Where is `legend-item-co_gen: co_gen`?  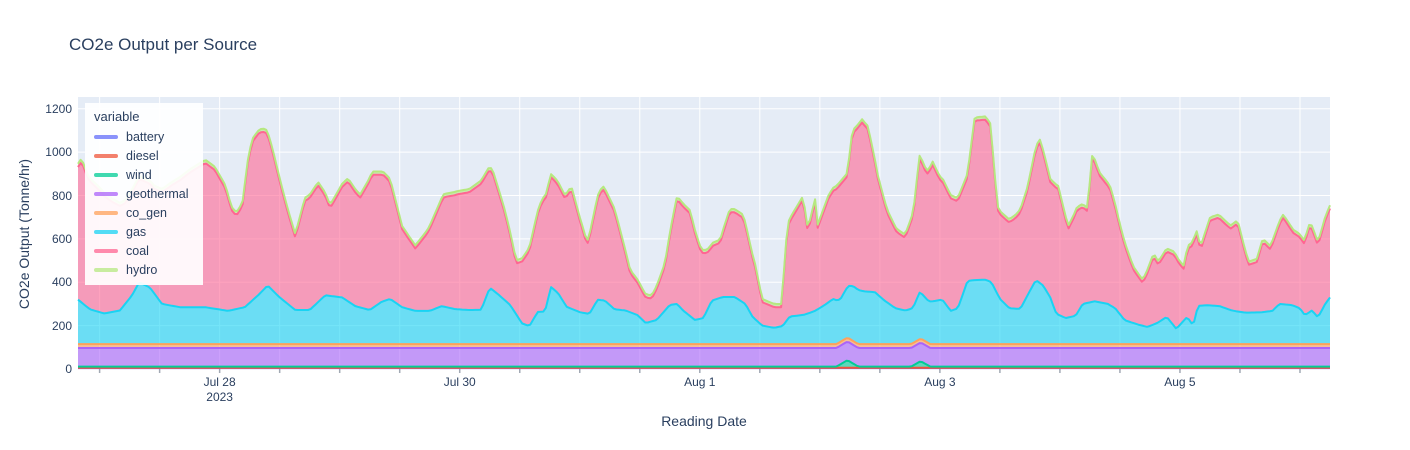 legend-item-co_gen: co_gen is located at coordinates (148, 212).